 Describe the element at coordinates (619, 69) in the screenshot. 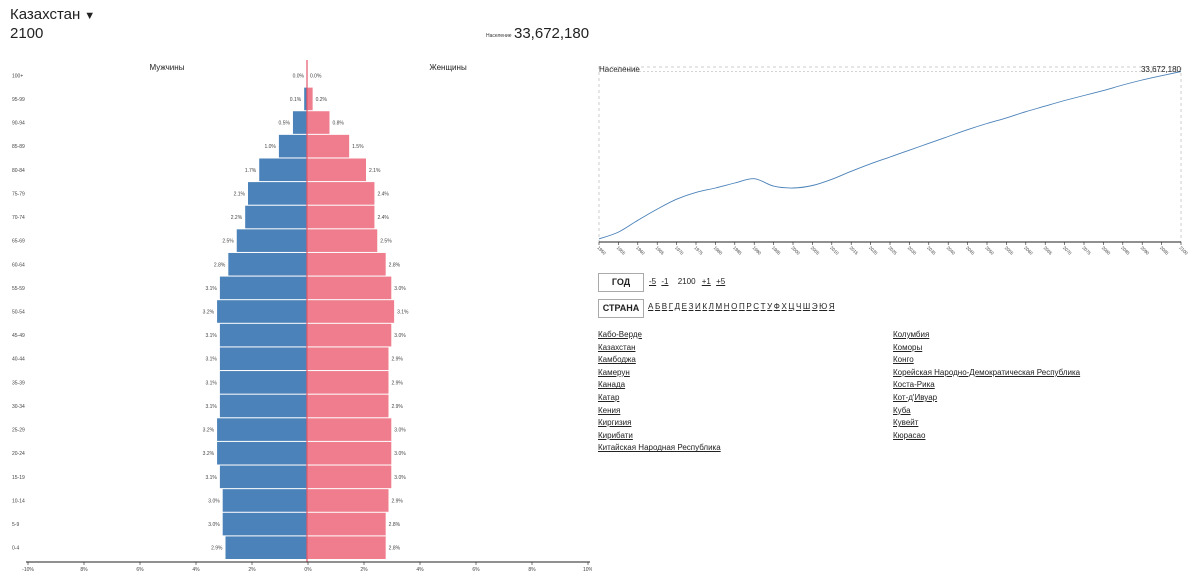

I see `chart-title: Население` at that location.